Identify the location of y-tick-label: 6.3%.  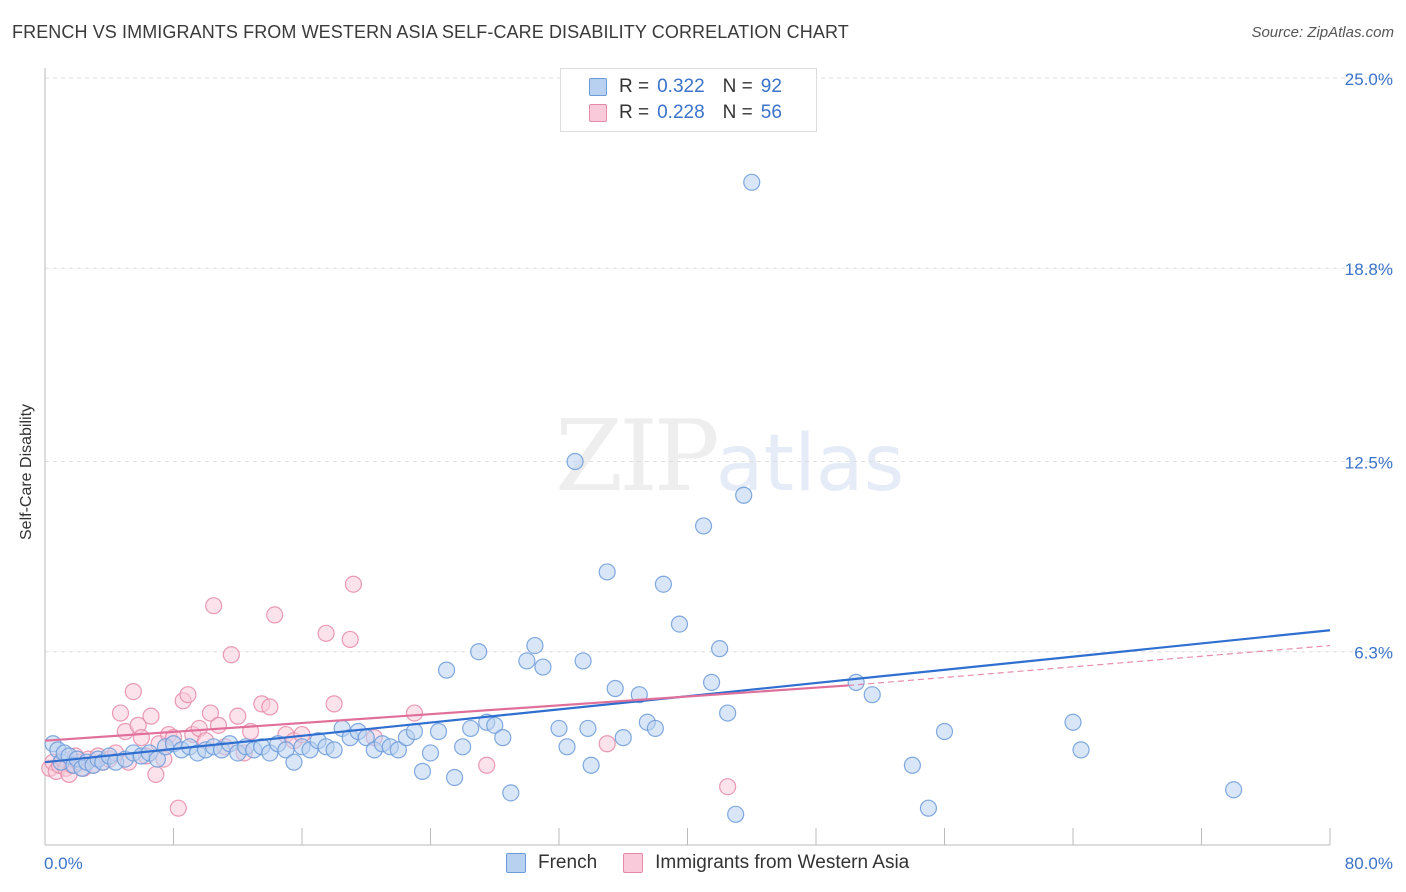
(1373, 653).